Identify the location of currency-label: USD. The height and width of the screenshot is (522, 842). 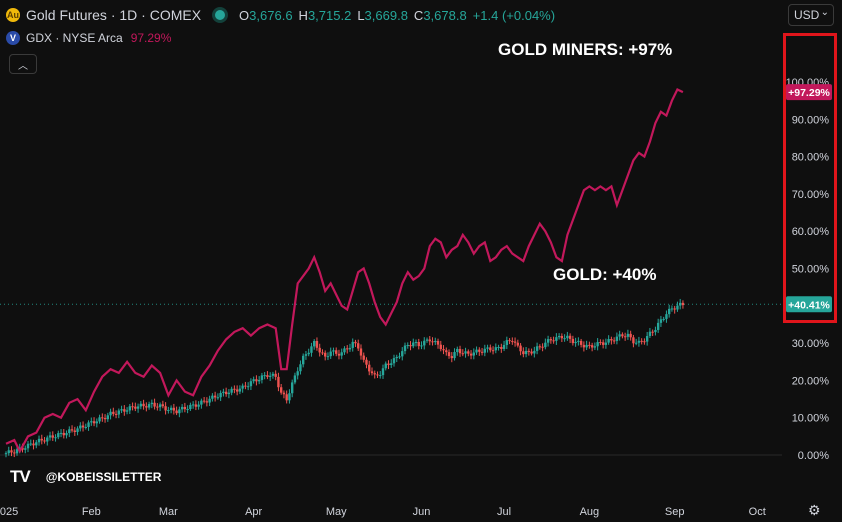
(807, 15).